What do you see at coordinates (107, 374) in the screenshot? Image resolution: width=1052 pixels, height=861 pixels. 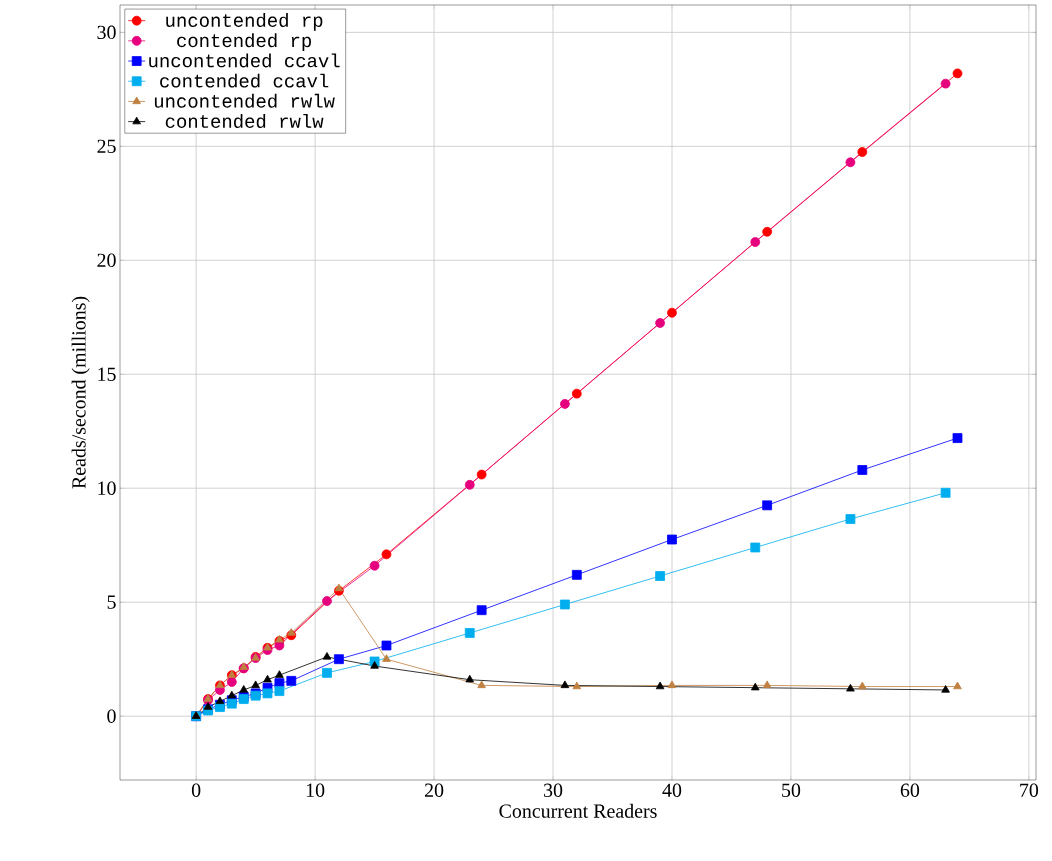 I see `y-tick-label: 15` at bounding box center [107, 374].